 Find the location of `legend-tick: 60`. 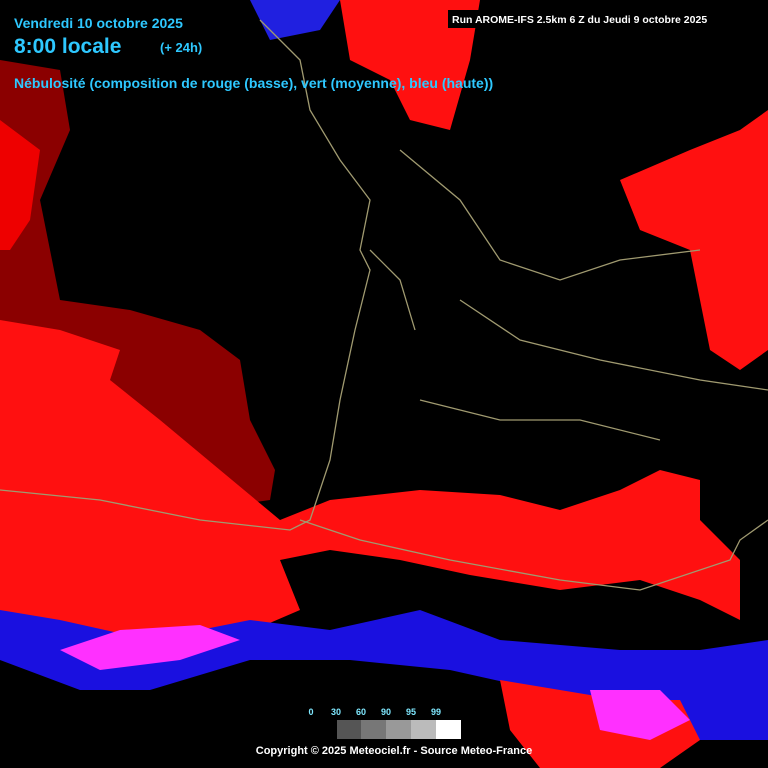

legend-tick: 60 is located at coordinates (361, 712).